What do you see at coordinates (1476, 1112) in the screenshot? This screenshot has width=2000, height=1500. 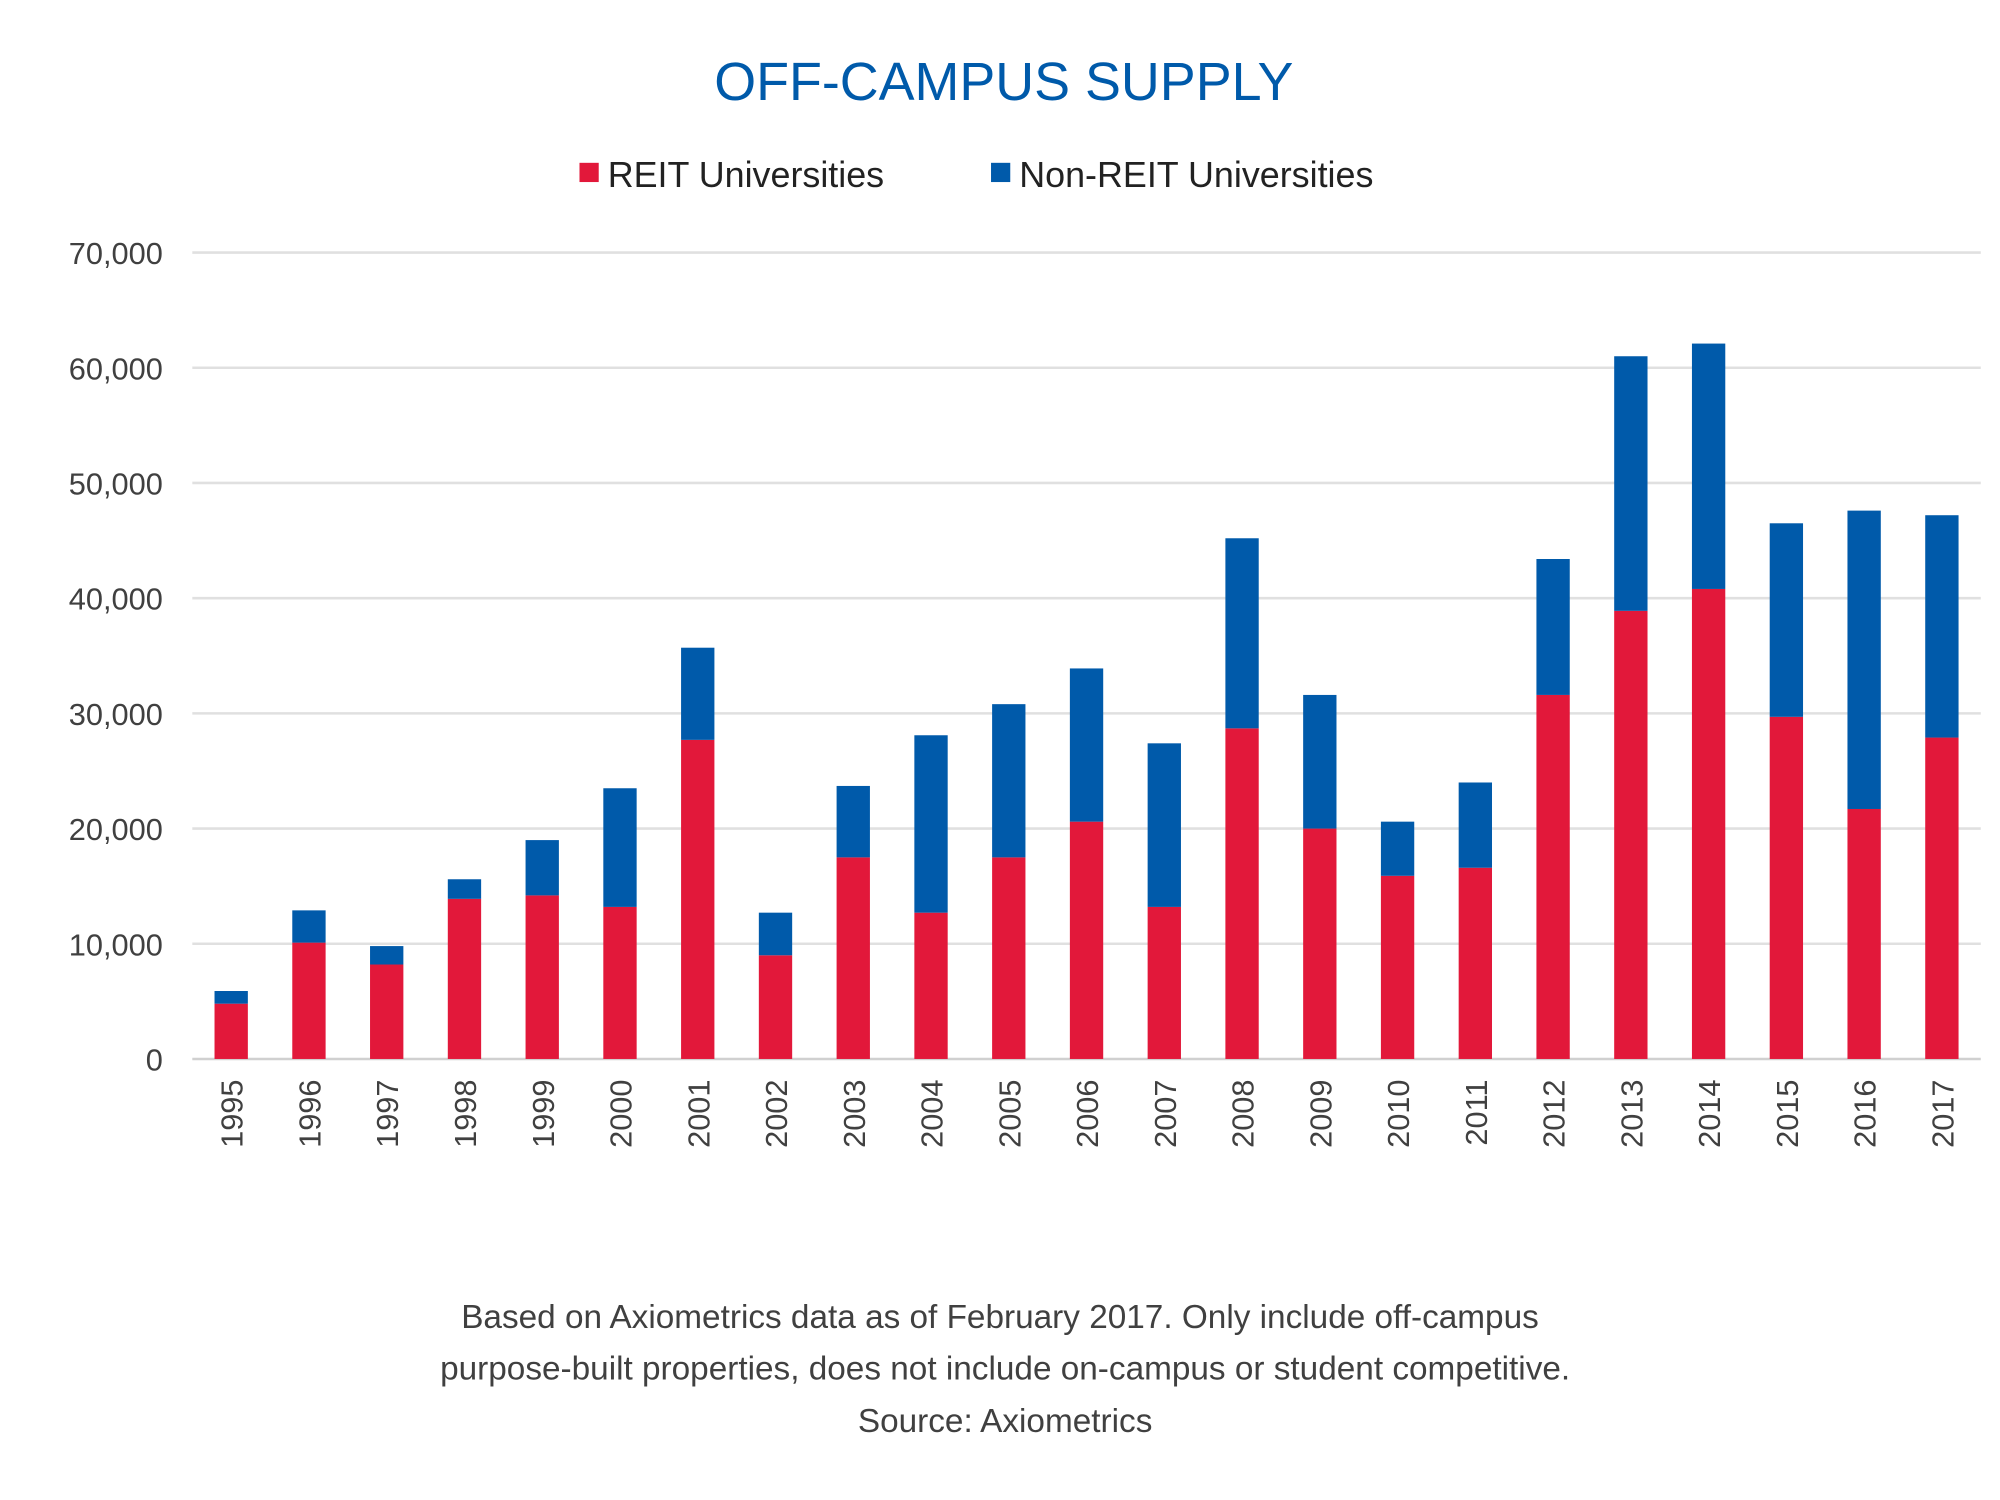 I see `x-tick-label: 2011` at bounding box center [1476, 1112].